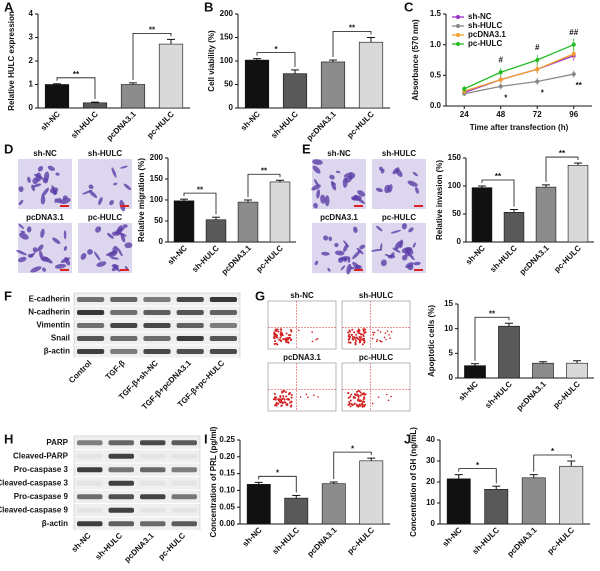  Describe the element at coordinates (519, 84) in the screenshot. I see `series-line` at that location.